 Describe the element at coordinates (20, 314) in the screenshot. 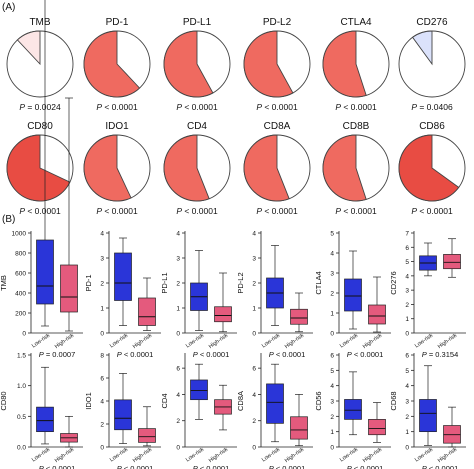

I see `y-tick-label: 200` at that location.